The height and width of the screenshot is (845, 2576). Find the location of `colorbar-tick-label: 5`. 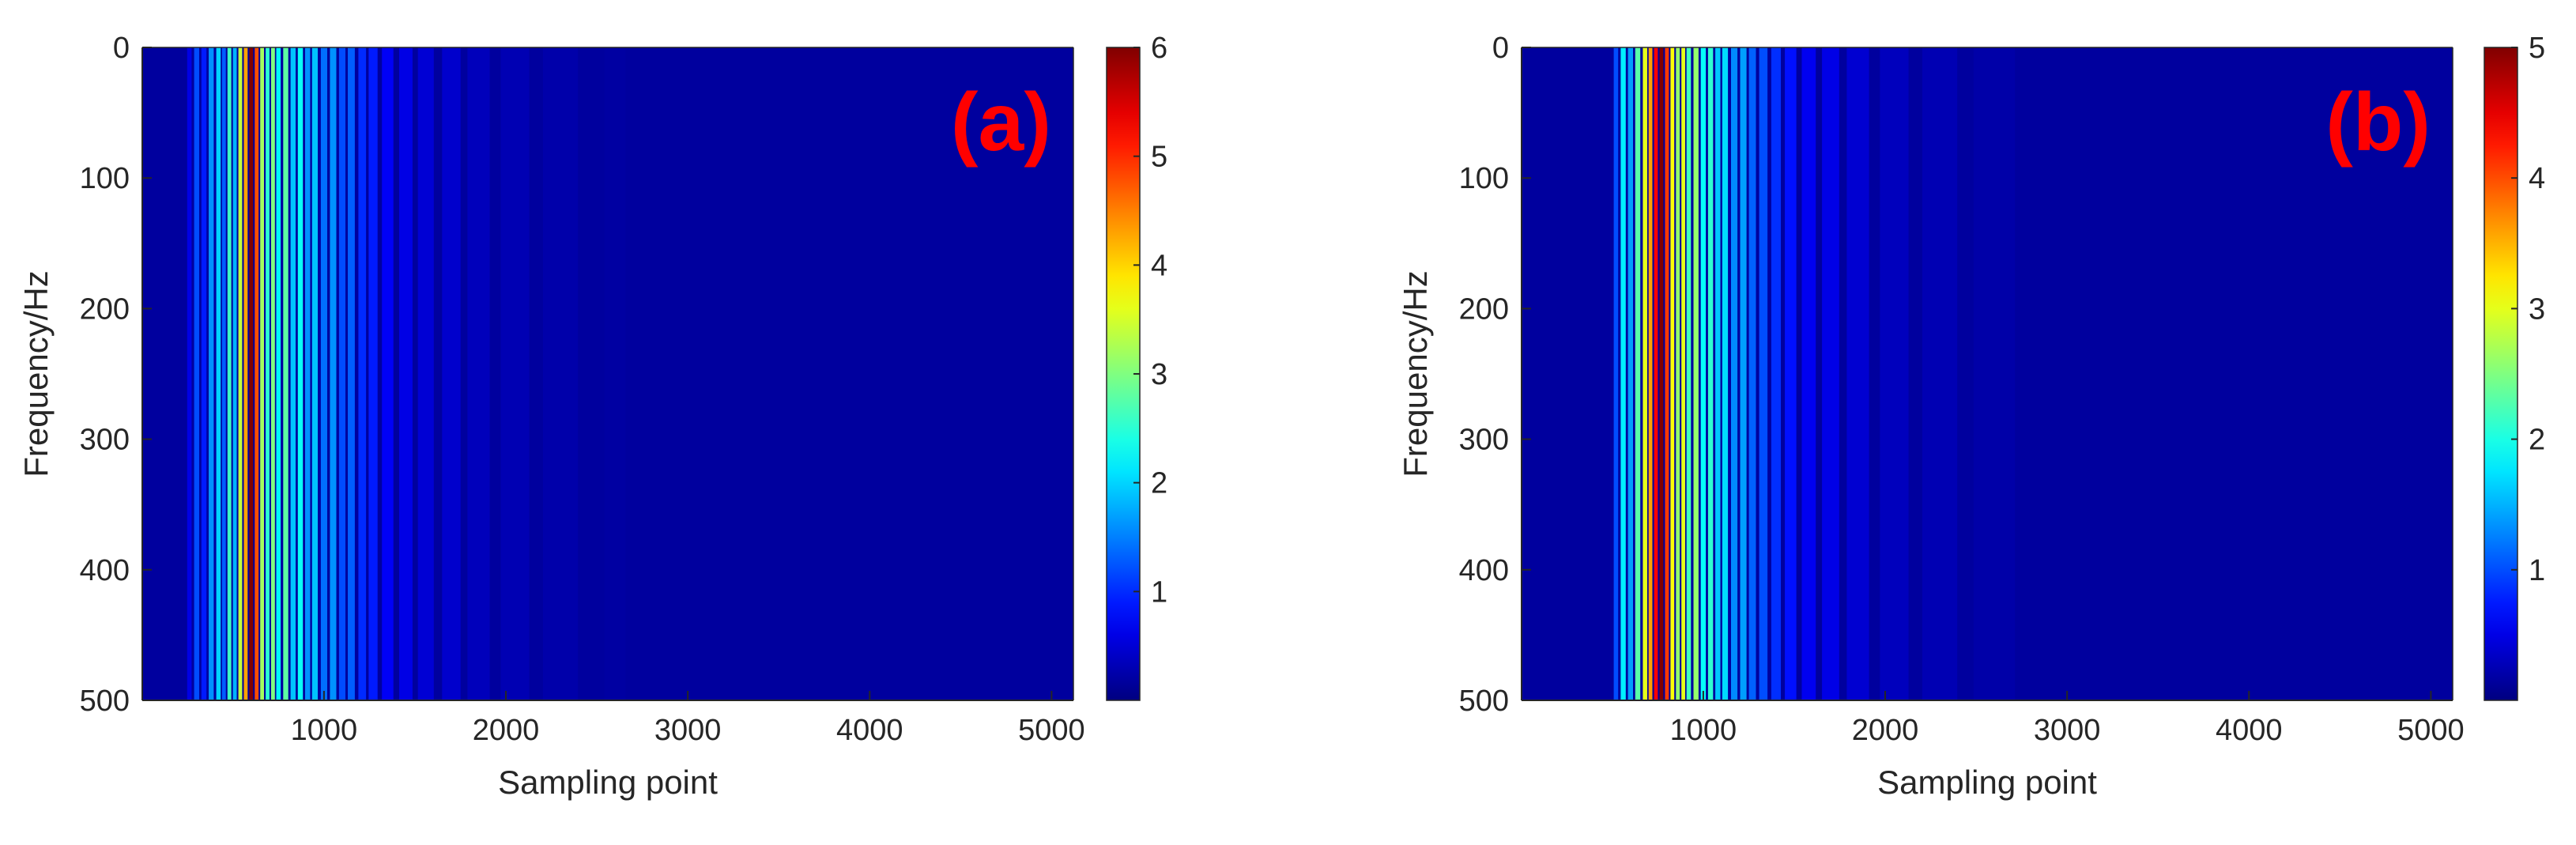

colorbar-tick-label: 5 is located at coordinates (2537, 48).